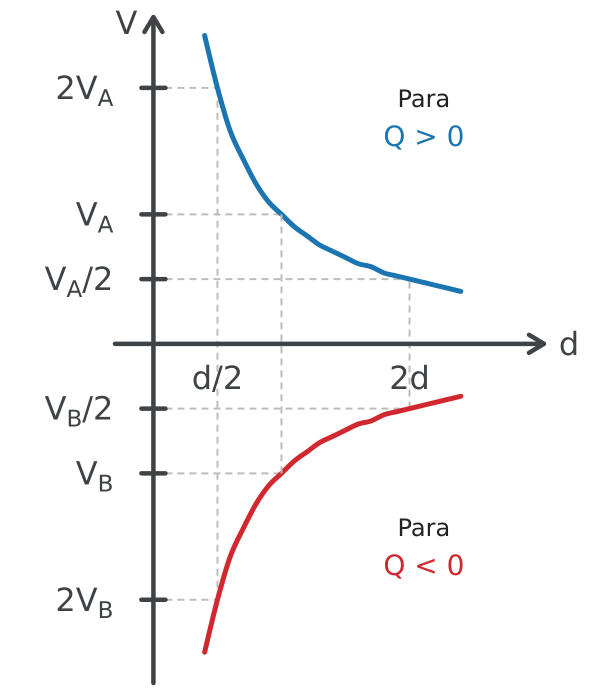 The height and width of the screenshot is (690, 605). I want to click on x-tick-label: d/2, so click(218, 377).